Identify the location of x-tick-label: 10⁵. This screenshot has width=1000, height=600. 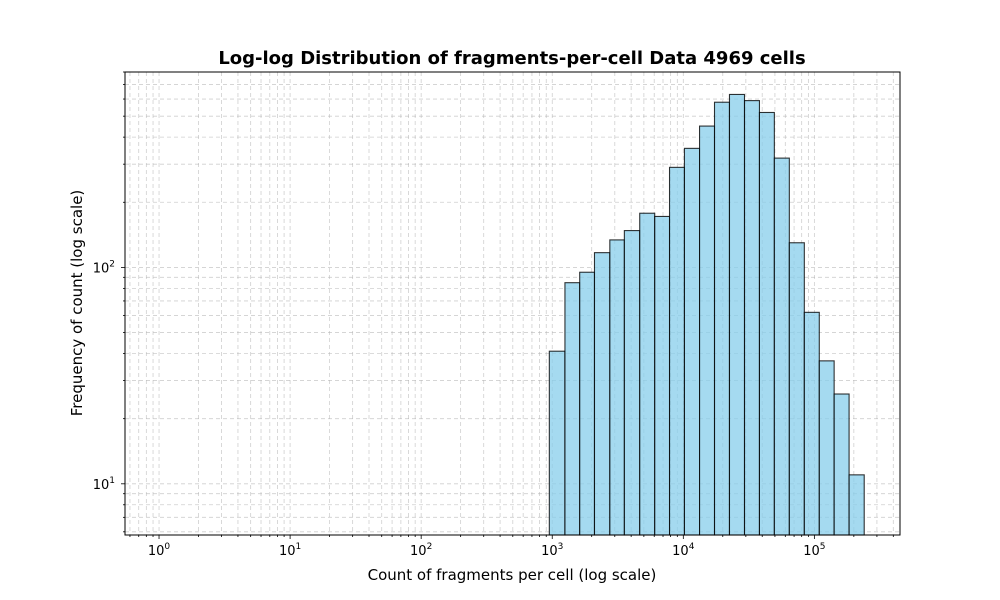
(814, 550).